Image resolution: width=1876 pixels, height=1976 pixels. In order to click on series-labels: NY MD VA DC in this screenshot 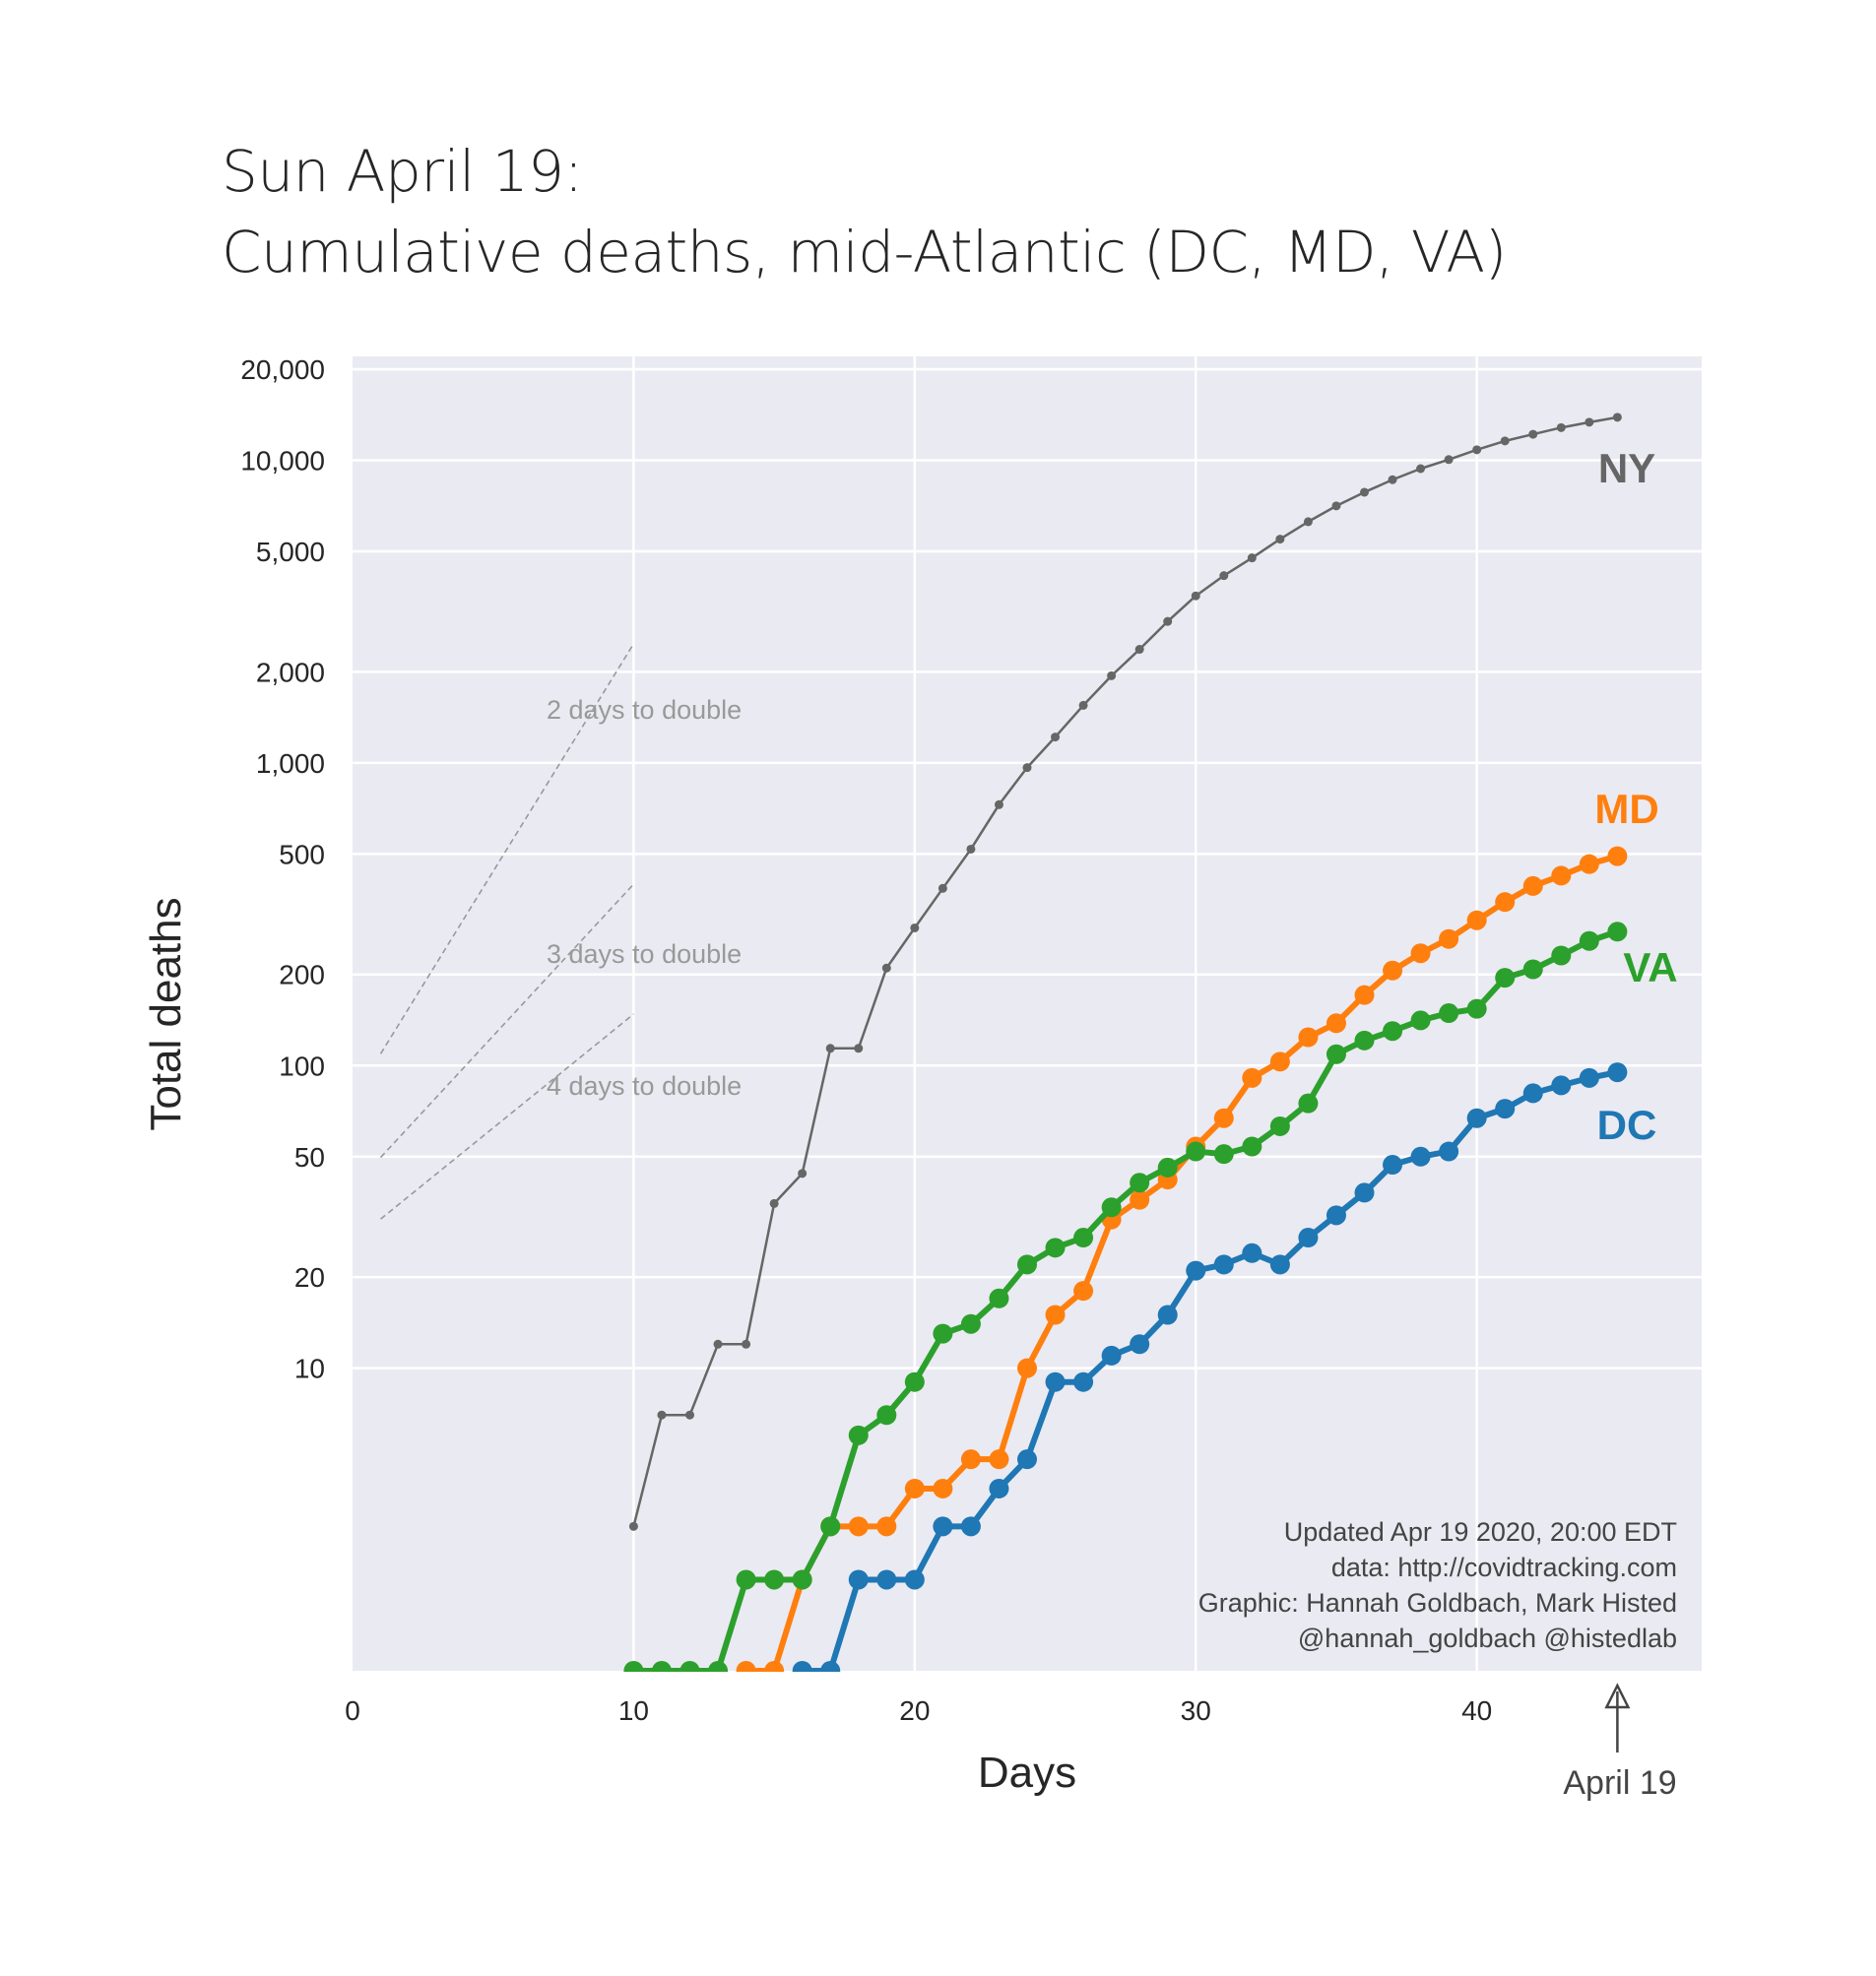, I will do `click(1636, 796)`.